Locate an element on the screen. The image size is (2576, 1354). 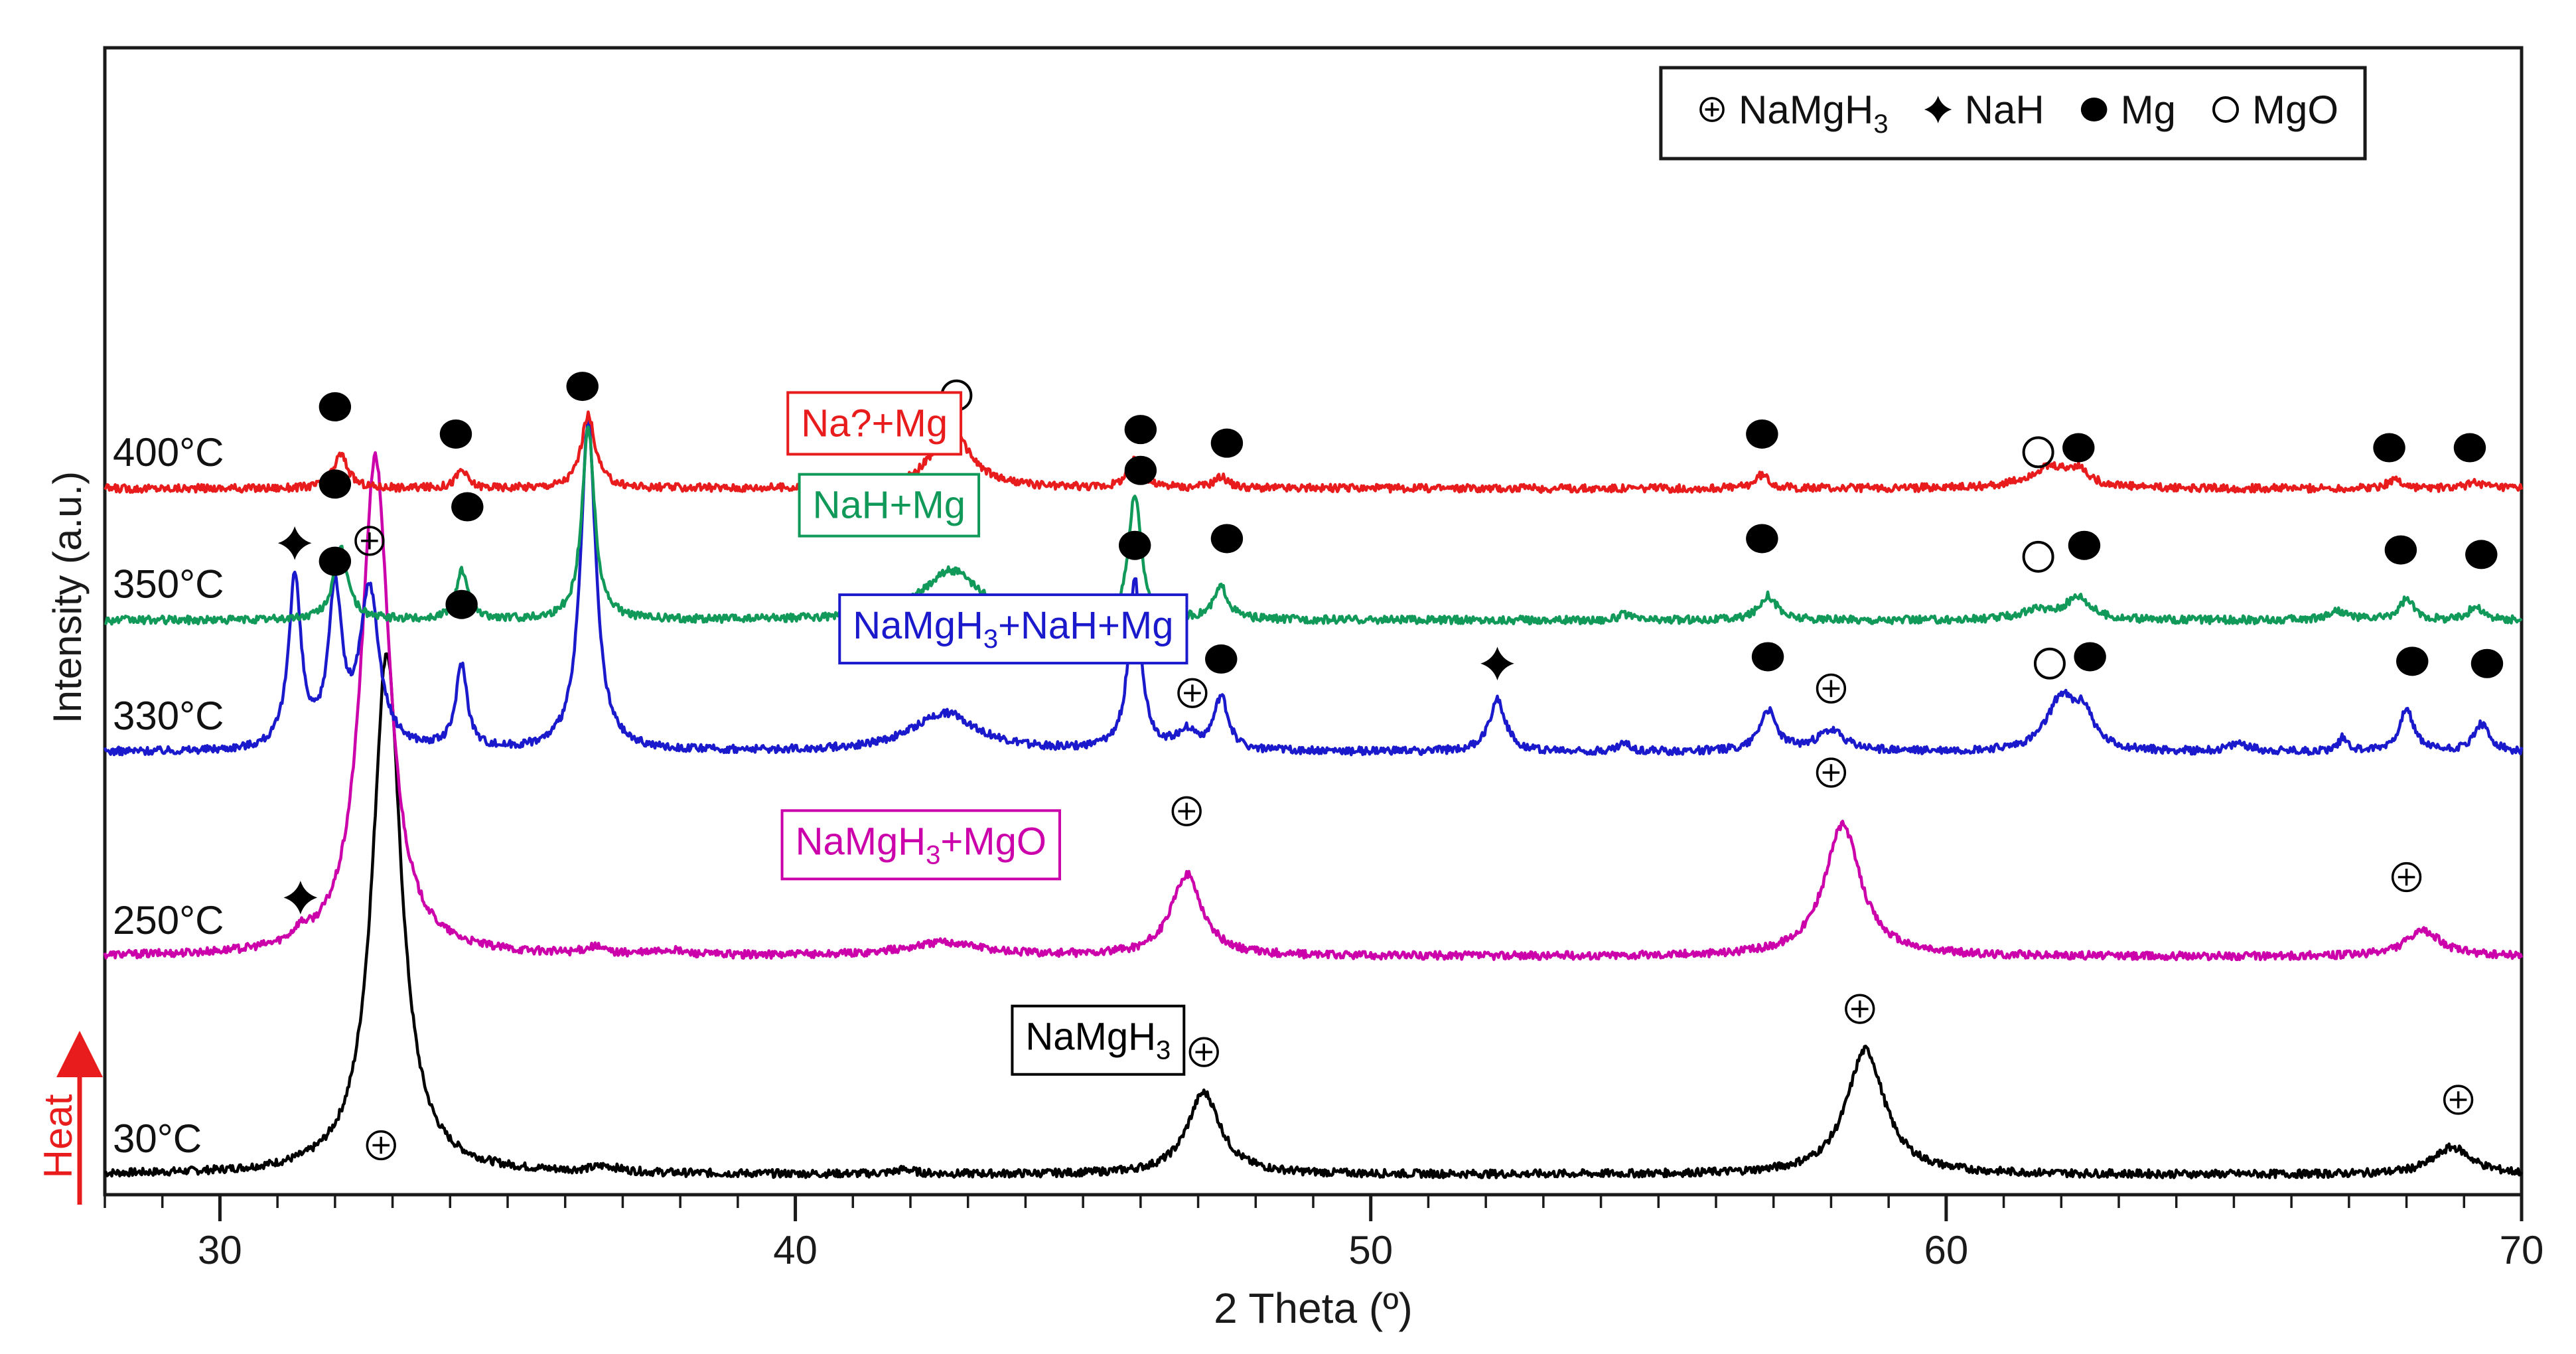
x-tick-label: 70 is located at coordinates (2522, 1250).